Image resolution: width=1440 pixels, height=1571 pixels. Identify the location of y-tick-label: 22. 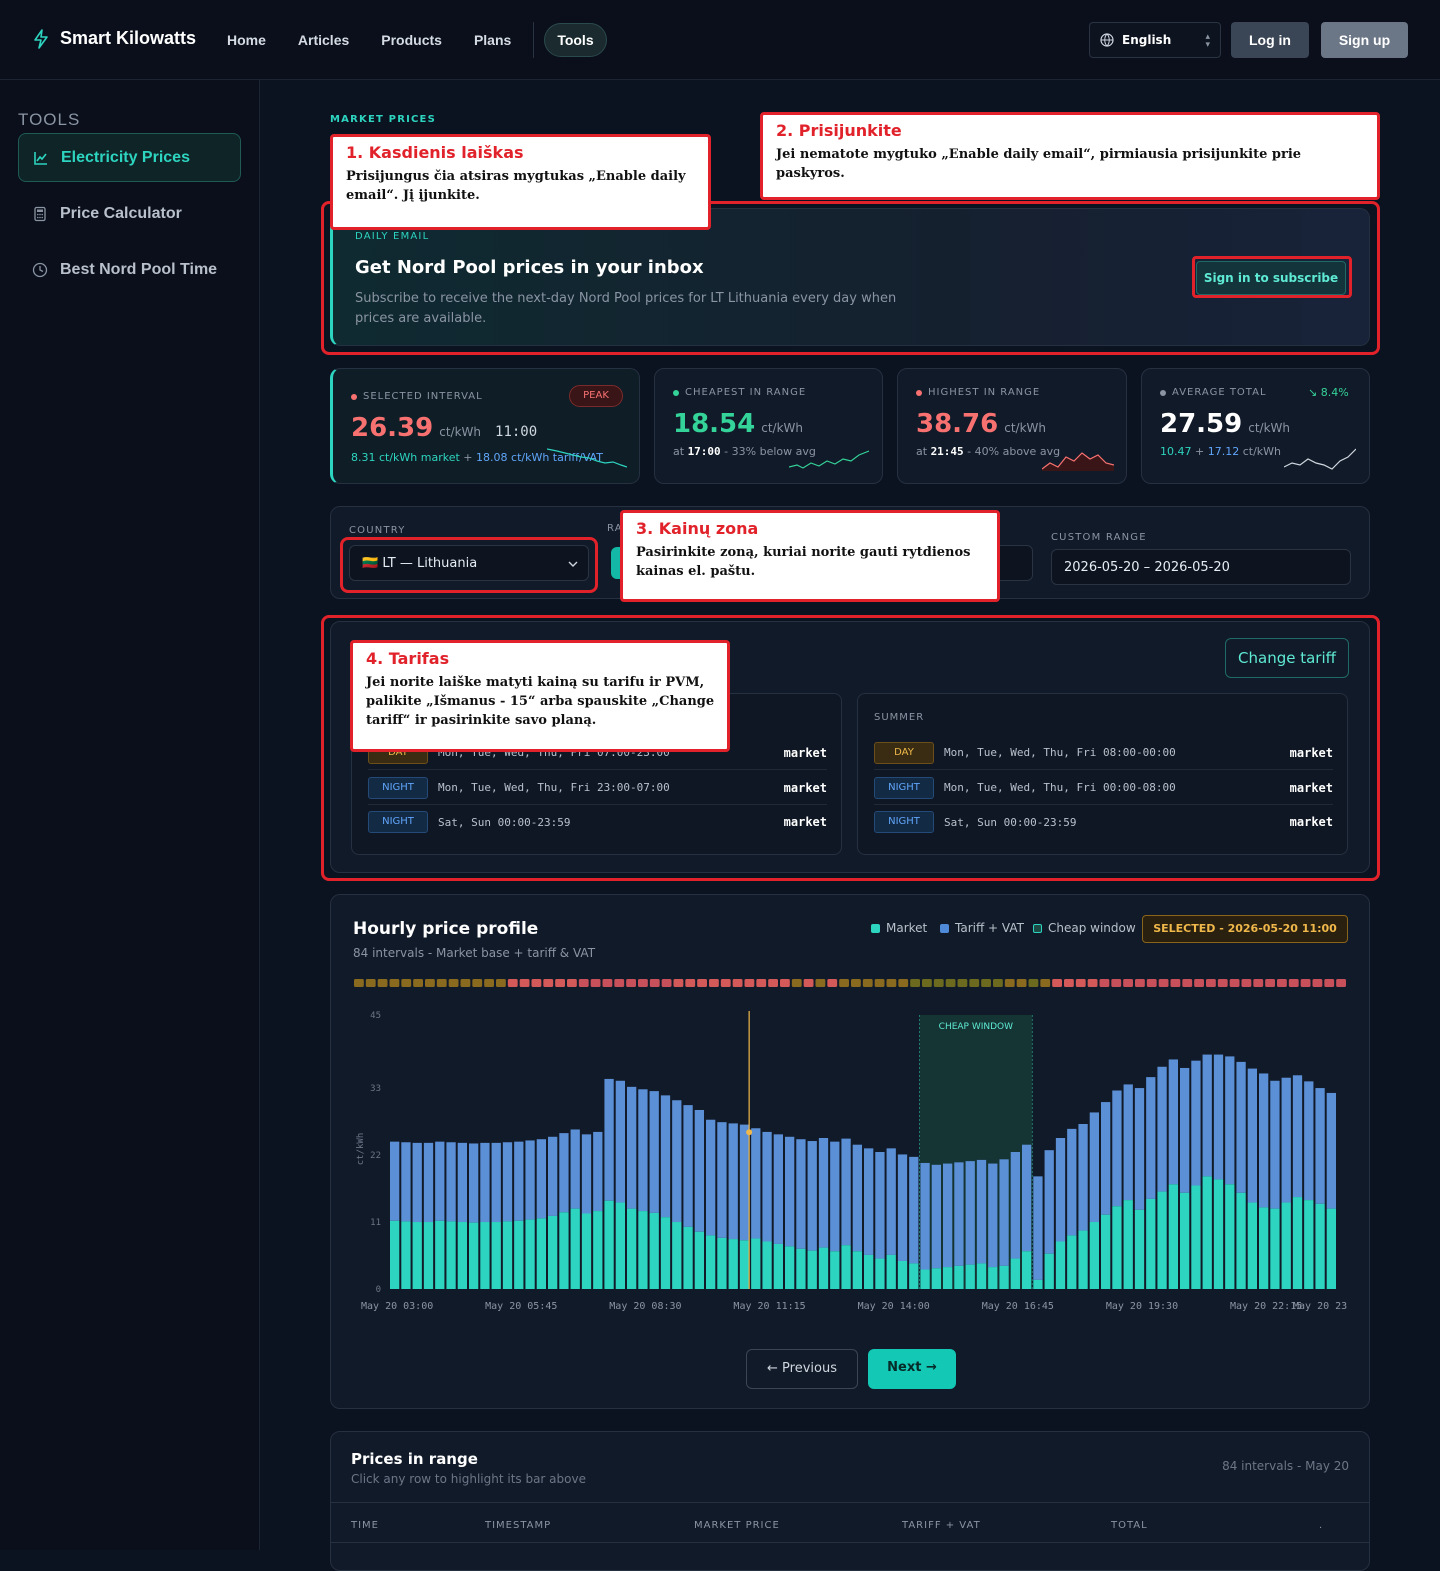
(375, 1156).